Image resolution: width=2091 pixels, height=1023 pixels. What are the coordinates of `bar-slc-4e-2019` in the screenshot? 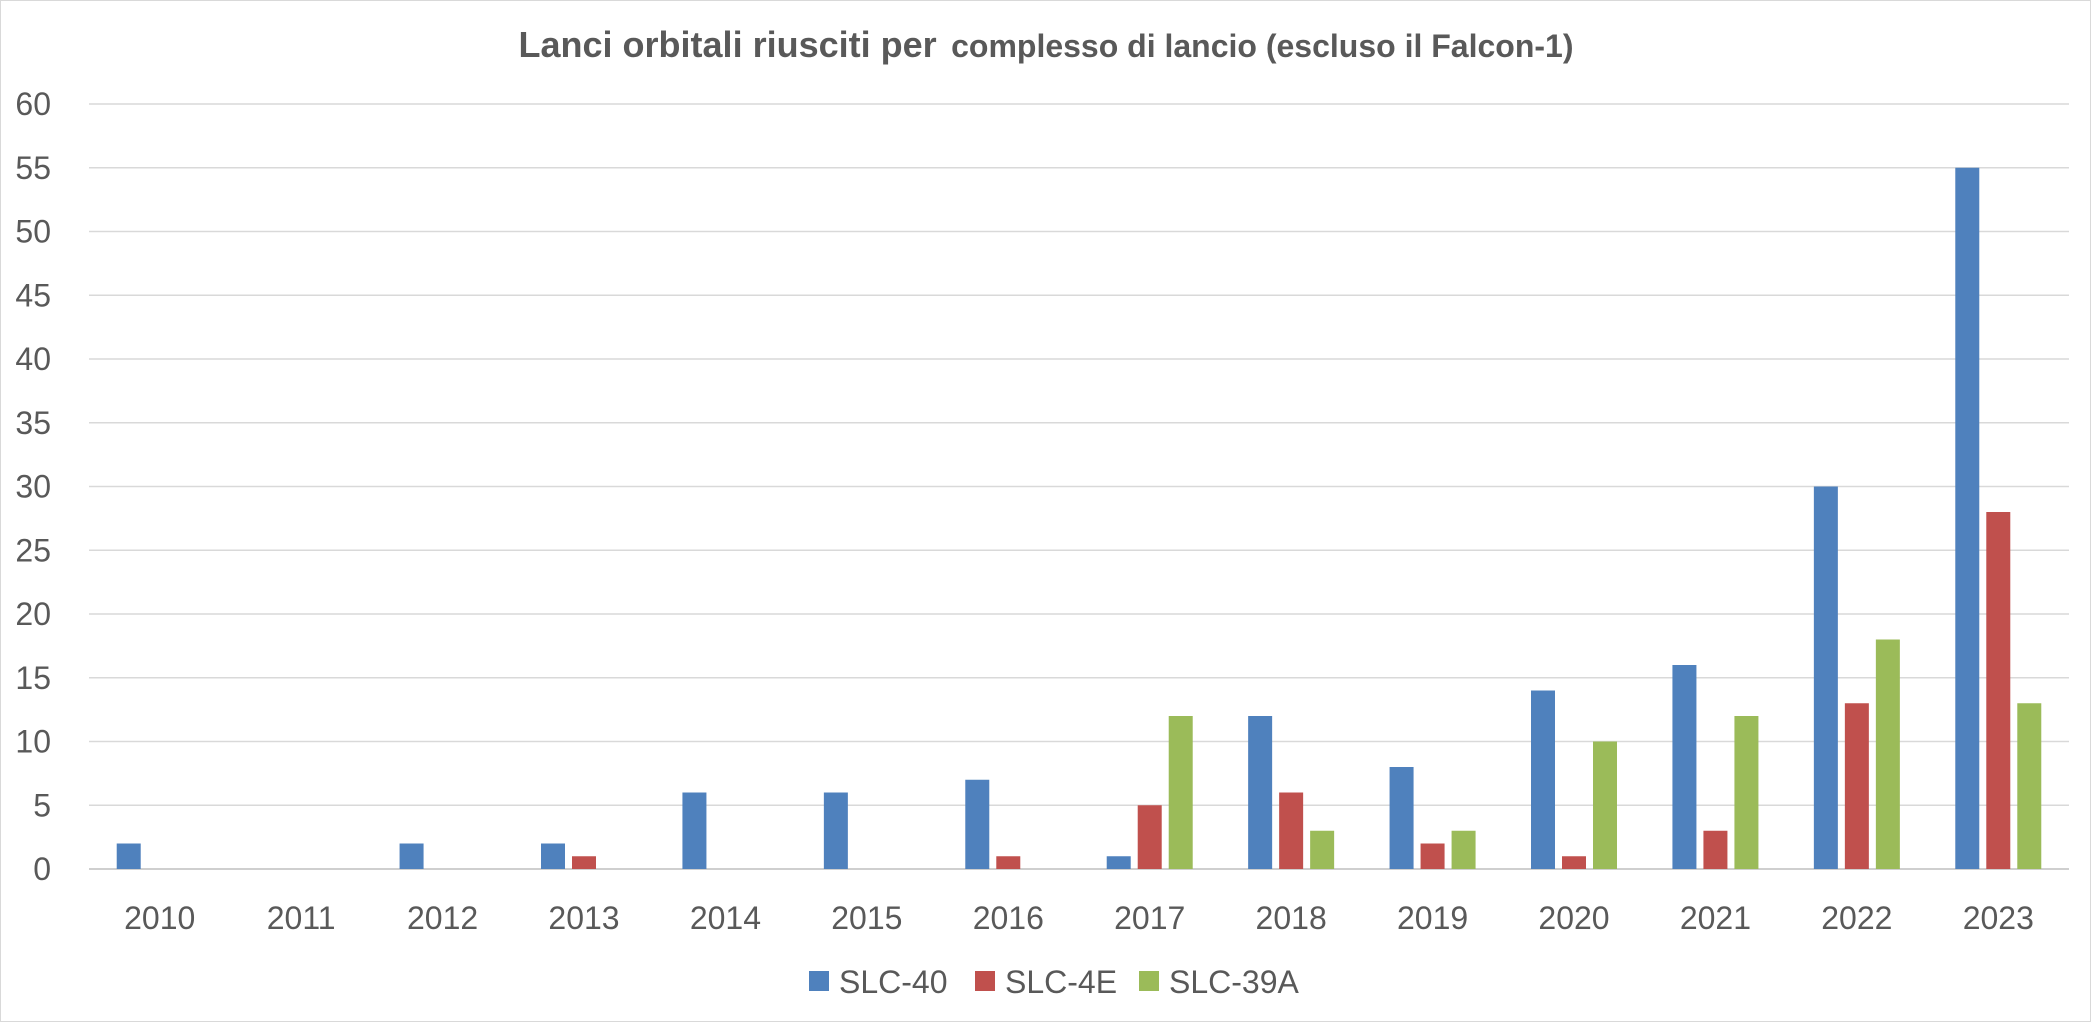 It's located at (1432, 856).